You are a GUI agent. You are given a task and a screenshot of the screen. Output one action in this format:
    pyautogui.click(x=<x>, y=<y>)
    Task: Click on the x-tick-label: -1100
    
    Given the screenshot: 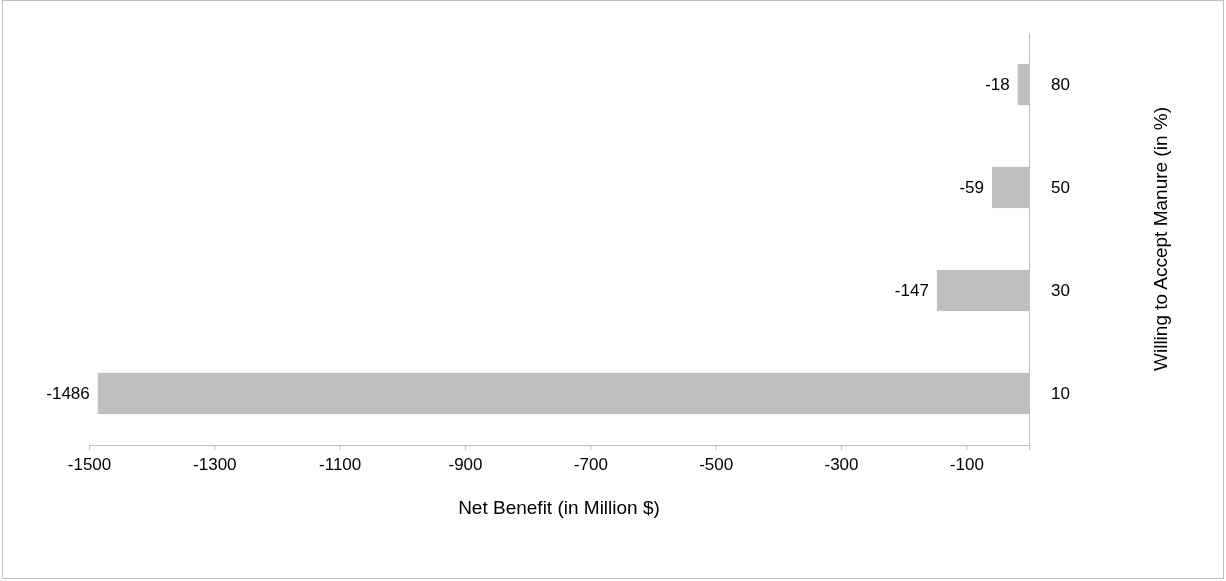 What is the action you would take?
    pyautogui.click(x=340, y=465)
    